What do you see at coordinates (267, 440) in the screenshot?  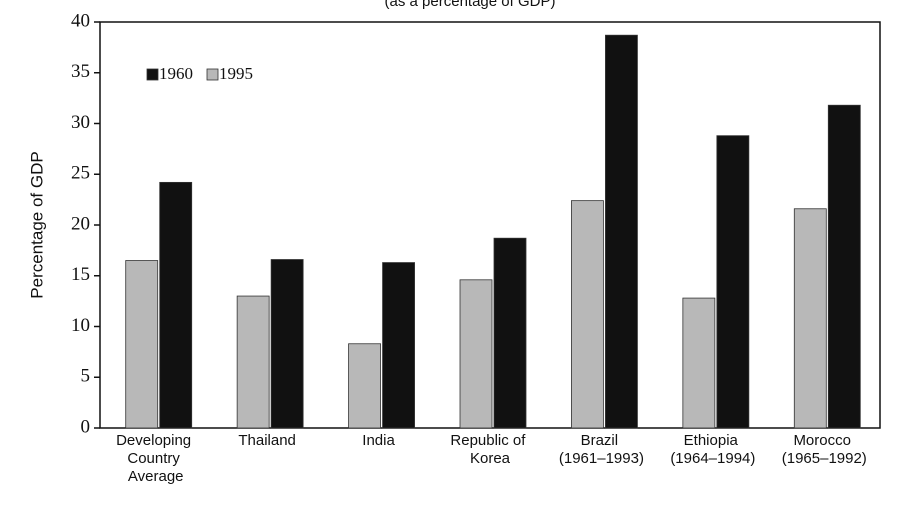 I see `x-tick-label: Thailand` at bounding box center [267, 440].